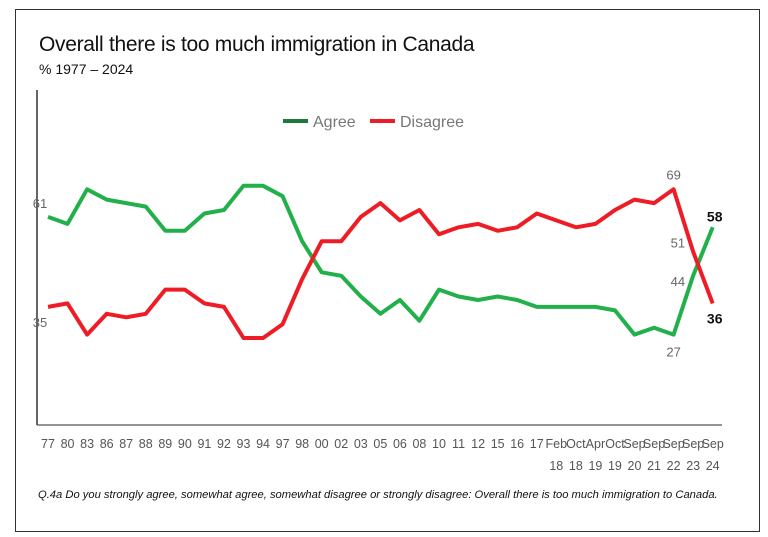 This screenshot has height=537, width=768. What do you see at coordinates (715, 318) in the screenshot?
I see `data-label-disagree: 36` at bounding box center [715, 318].